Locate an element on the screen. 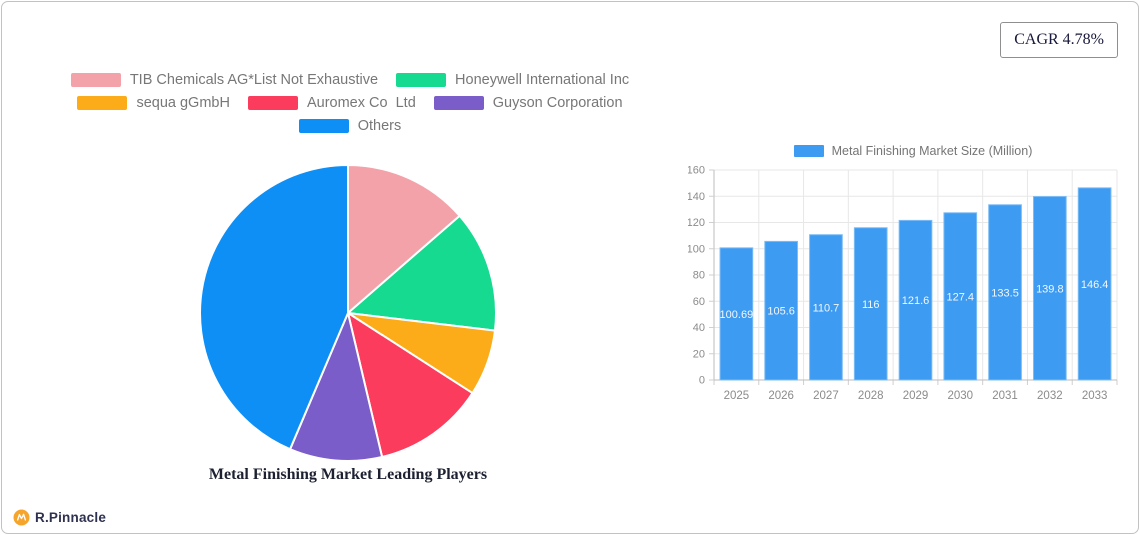 Image resolution: width=1140 pixels, height=535 pixels. bar-2032 is located at coordinates (1049, 288).